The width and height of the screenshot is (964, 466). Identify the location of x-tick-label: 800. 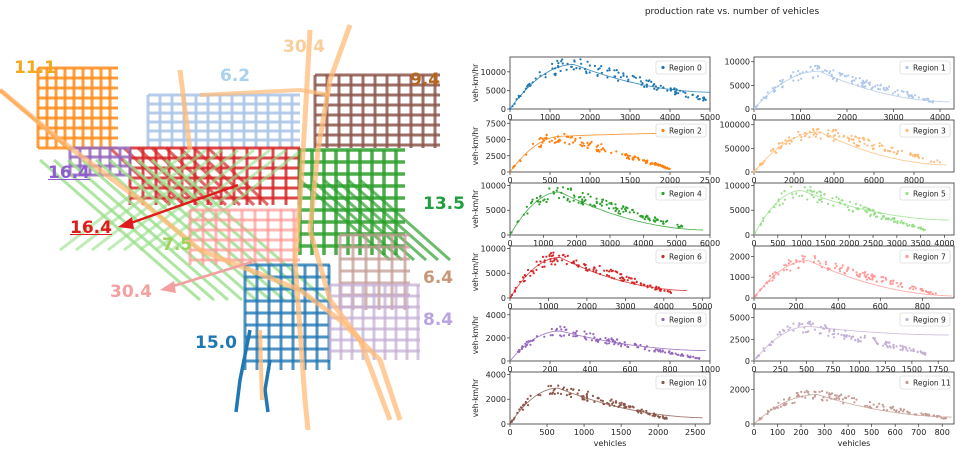
(669, 369).